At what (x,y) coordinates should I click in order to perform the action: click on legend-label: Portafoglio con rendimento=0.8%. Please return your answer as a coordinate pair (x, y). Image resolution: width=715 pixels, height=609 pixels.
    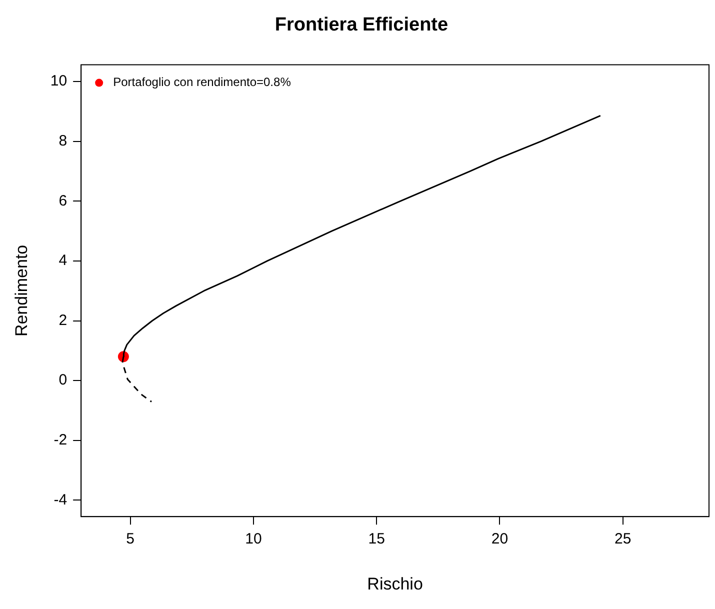
    Looking at the image, I should click on (202, 82).